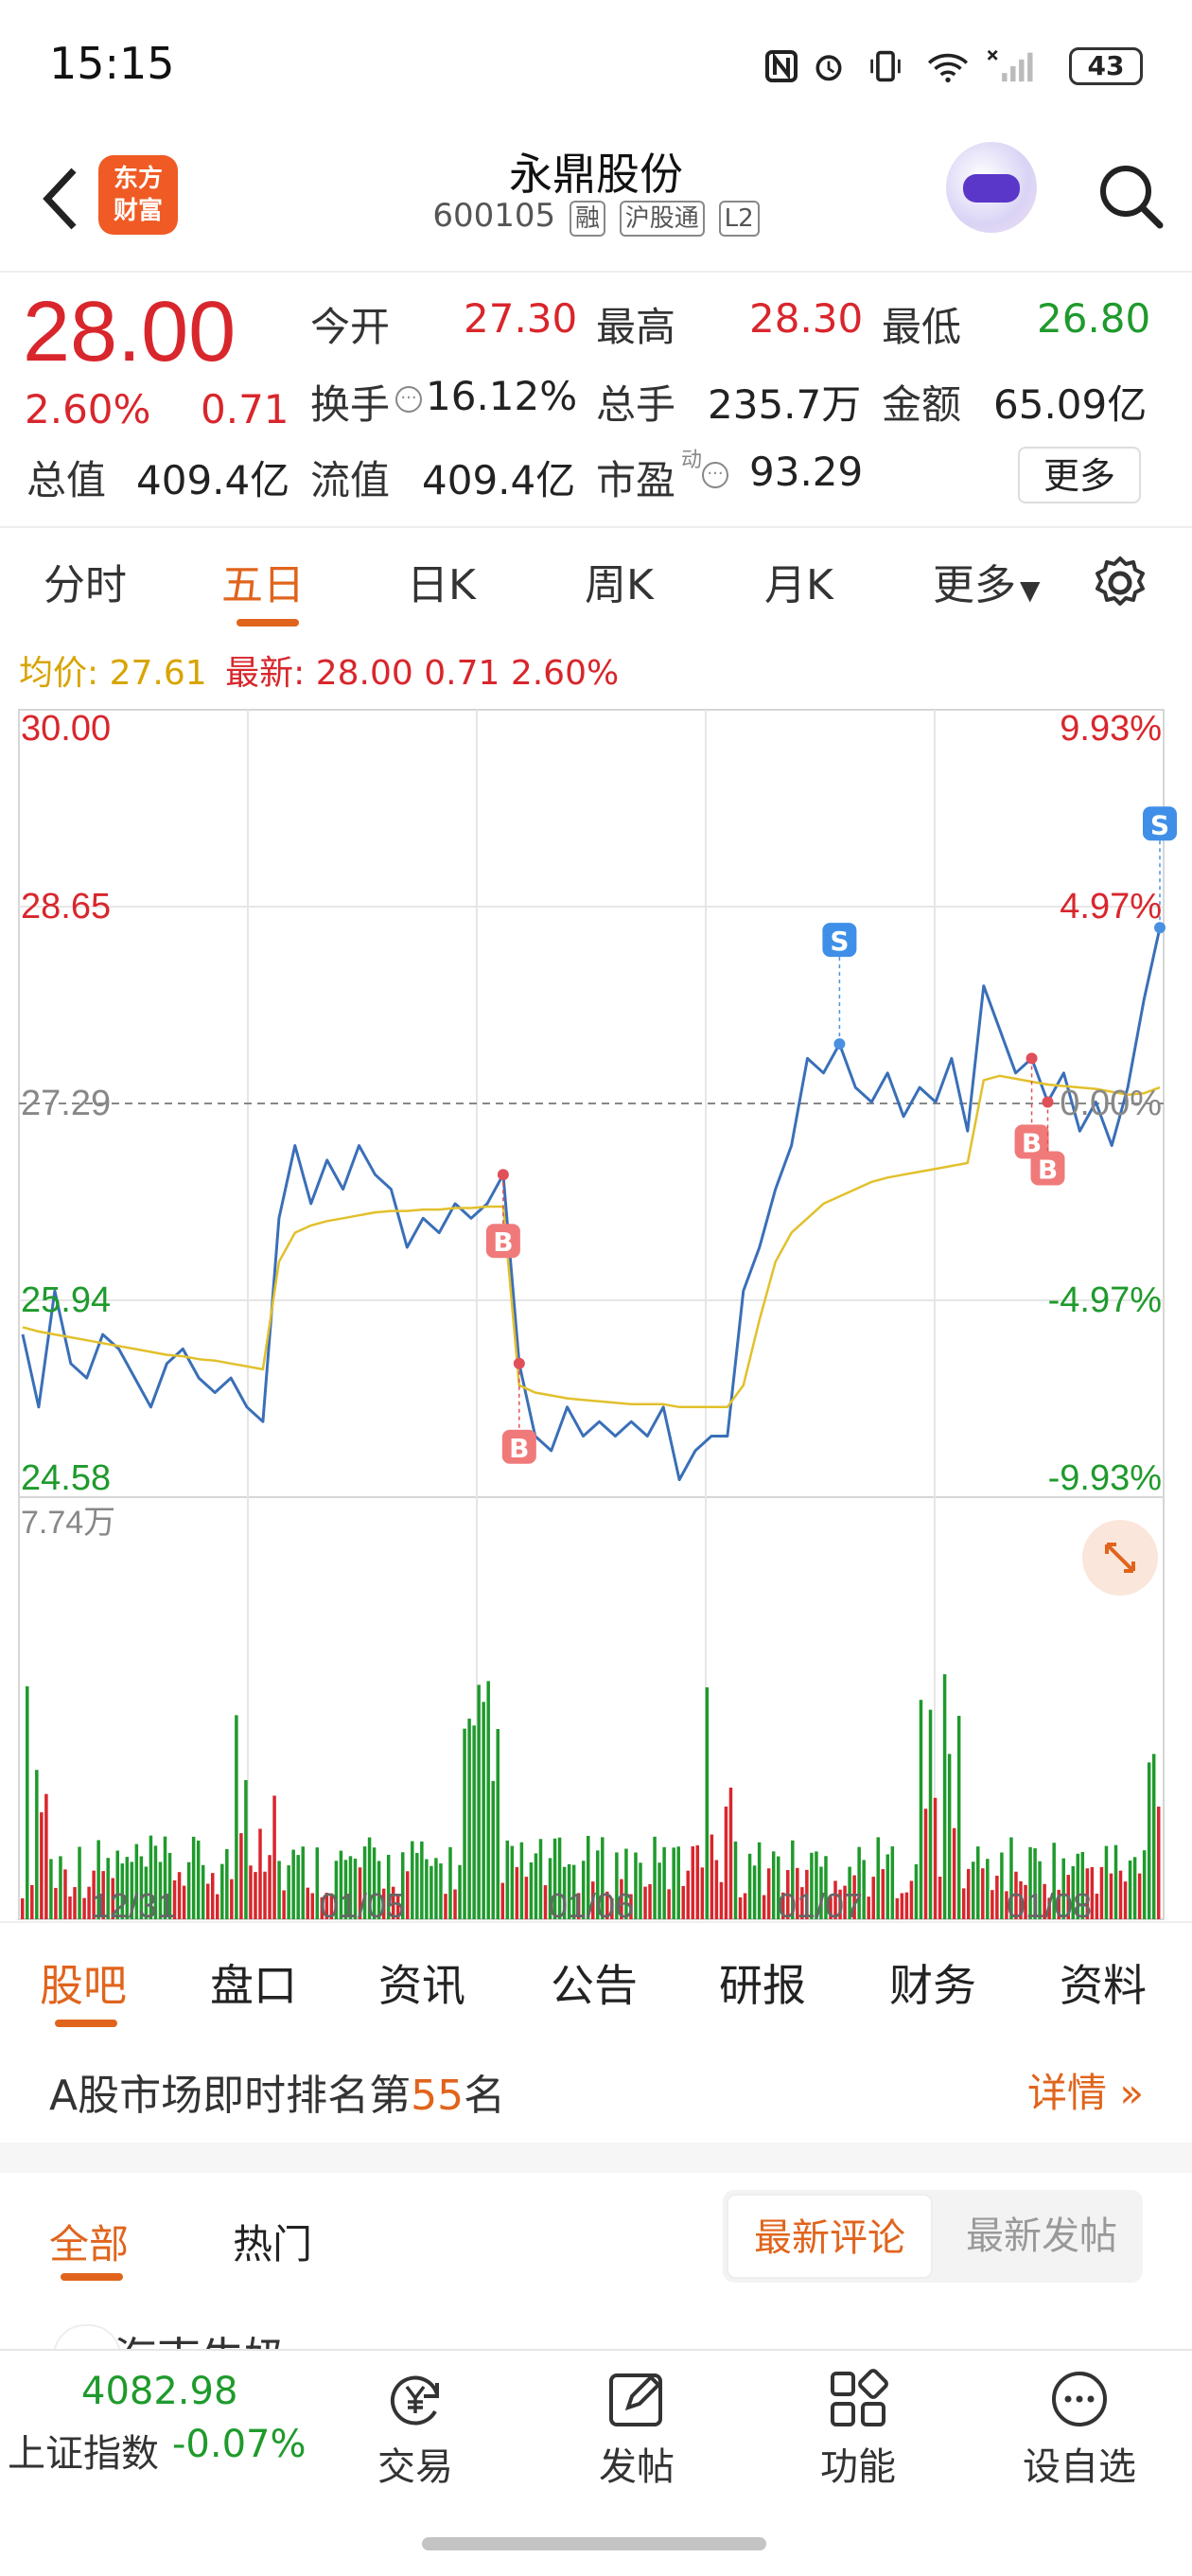 This screenshot has width=1192, height=2576. What do you see at coordinates (859, 2397) in the screenshot?
I see `grid-icon` at bounding box center [859, 2397].